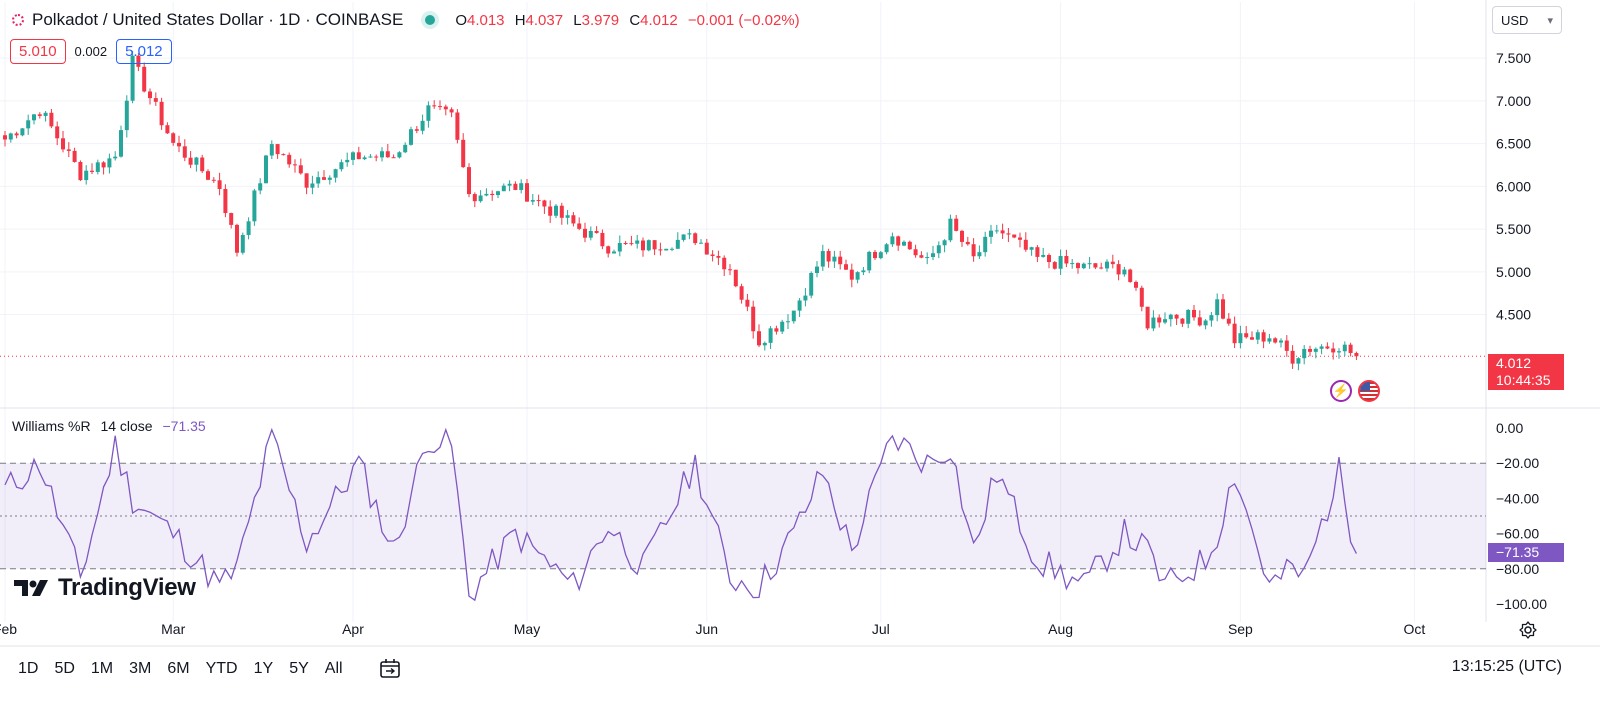 Image resolution: width=1600 pixels, height=702 pixels. I want to click on range-ytd: YTD, so click(221, 668).